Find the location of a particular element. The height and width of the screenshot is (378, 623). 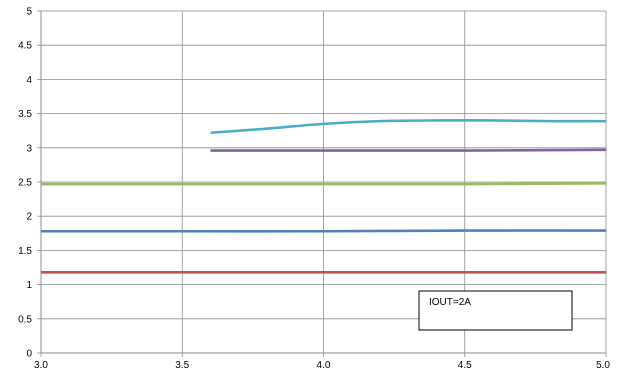

x-tick-label: 3.5 is located at coordinates (182, 365).